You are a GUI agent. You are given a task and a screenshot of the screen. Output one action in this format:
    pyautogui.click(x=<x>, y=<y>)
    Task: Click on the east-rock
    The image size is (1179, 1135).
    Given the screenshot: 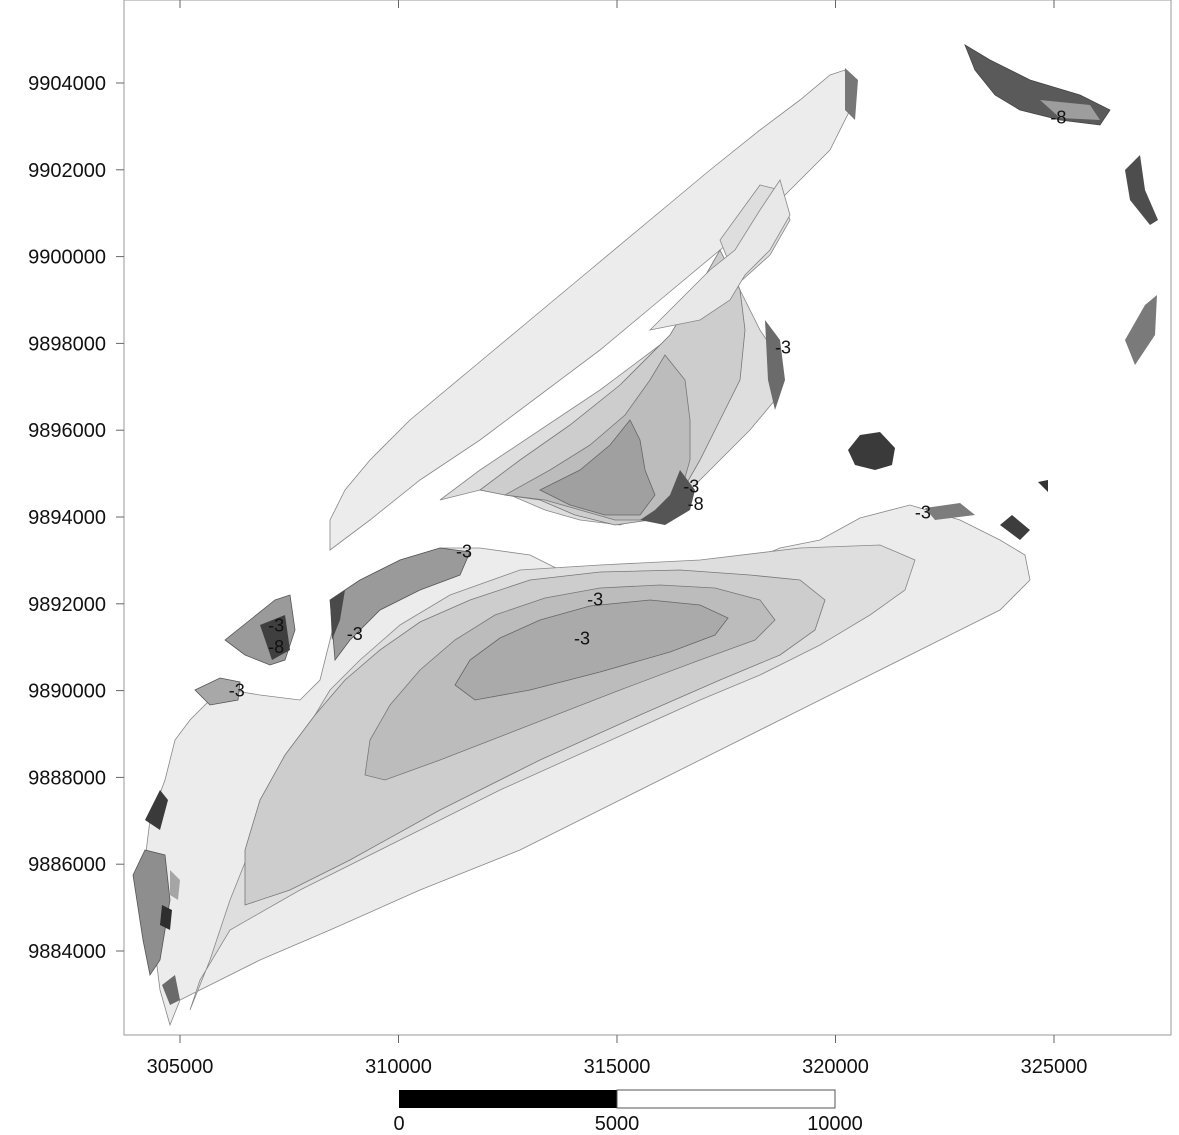 What is the action you would take?
    pyautogui.click(x=1043, y=486)
    